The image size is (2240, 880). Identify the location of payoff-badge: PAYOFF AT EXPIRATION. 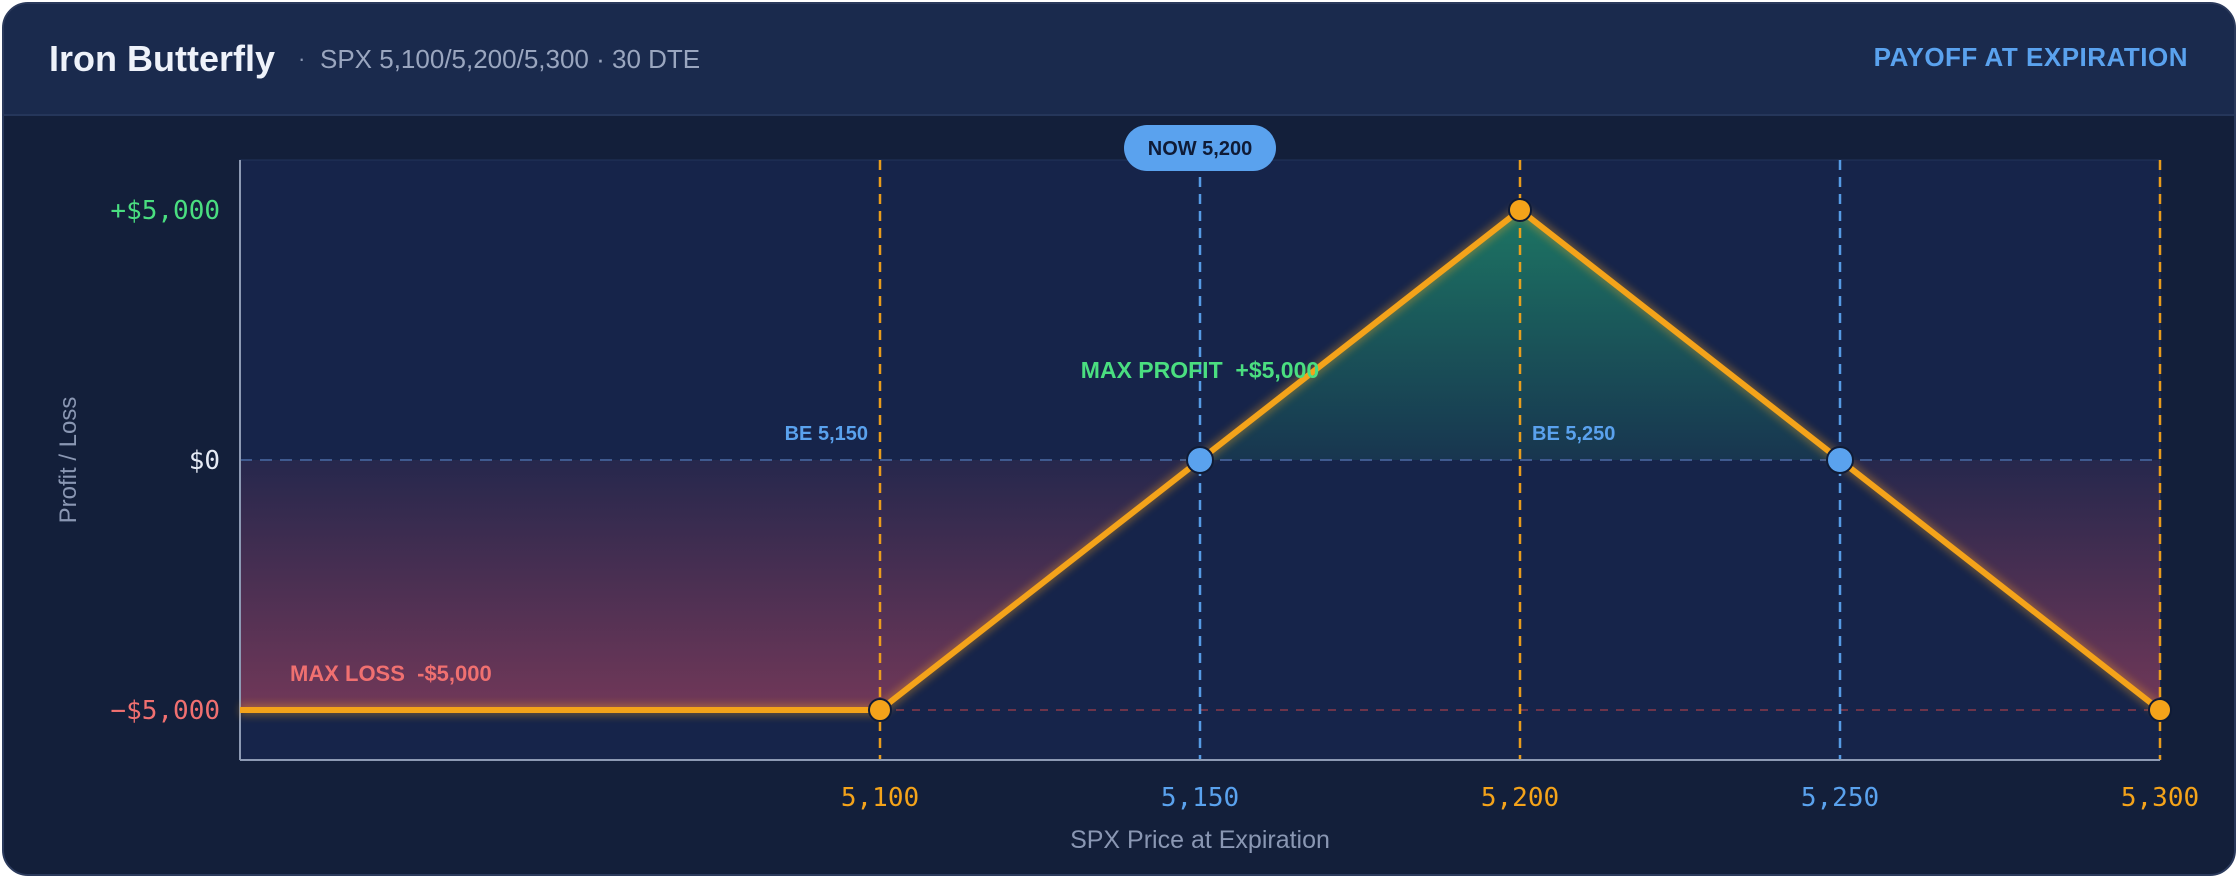
(2030, 57).